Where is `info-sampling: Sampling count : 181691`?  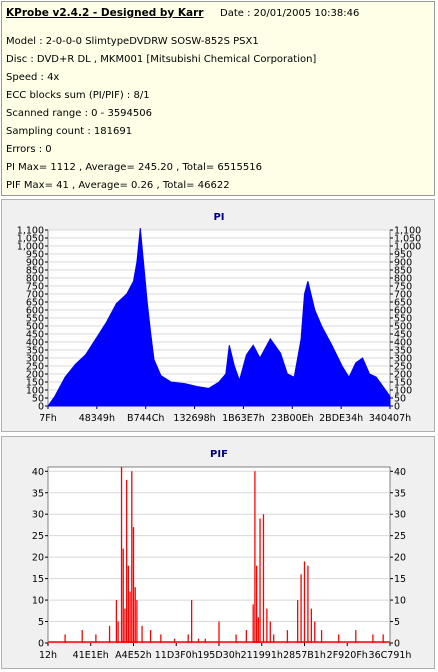
info-sampling: Sampling count : 181691 is located at coordinates (69, 131).